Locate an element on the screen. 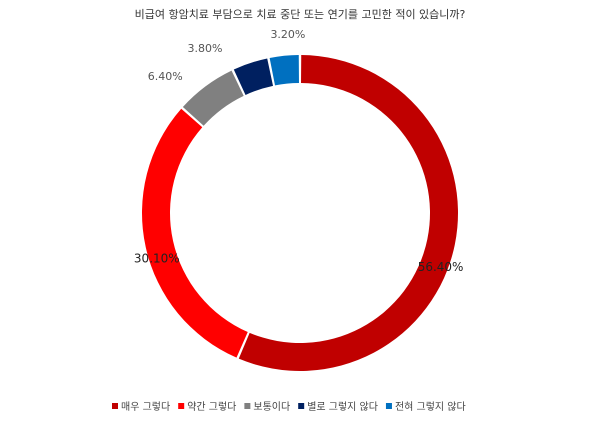  slice-label-5: 3.20% is located at coordinates (287, 34).